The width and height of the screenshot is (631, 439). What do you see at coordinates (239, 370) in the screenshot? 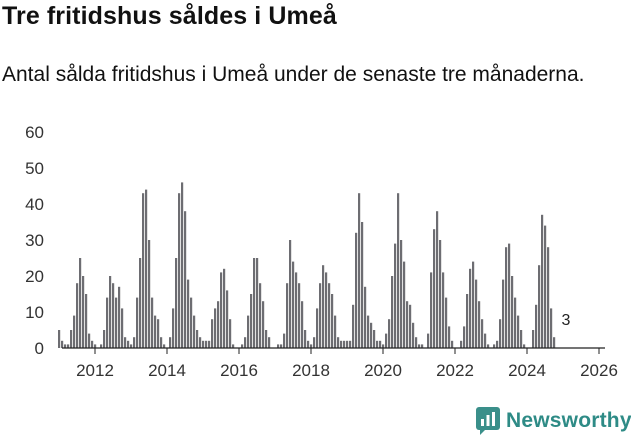
I see `x-tick-label: 2016` at bounding box center [239, 370].